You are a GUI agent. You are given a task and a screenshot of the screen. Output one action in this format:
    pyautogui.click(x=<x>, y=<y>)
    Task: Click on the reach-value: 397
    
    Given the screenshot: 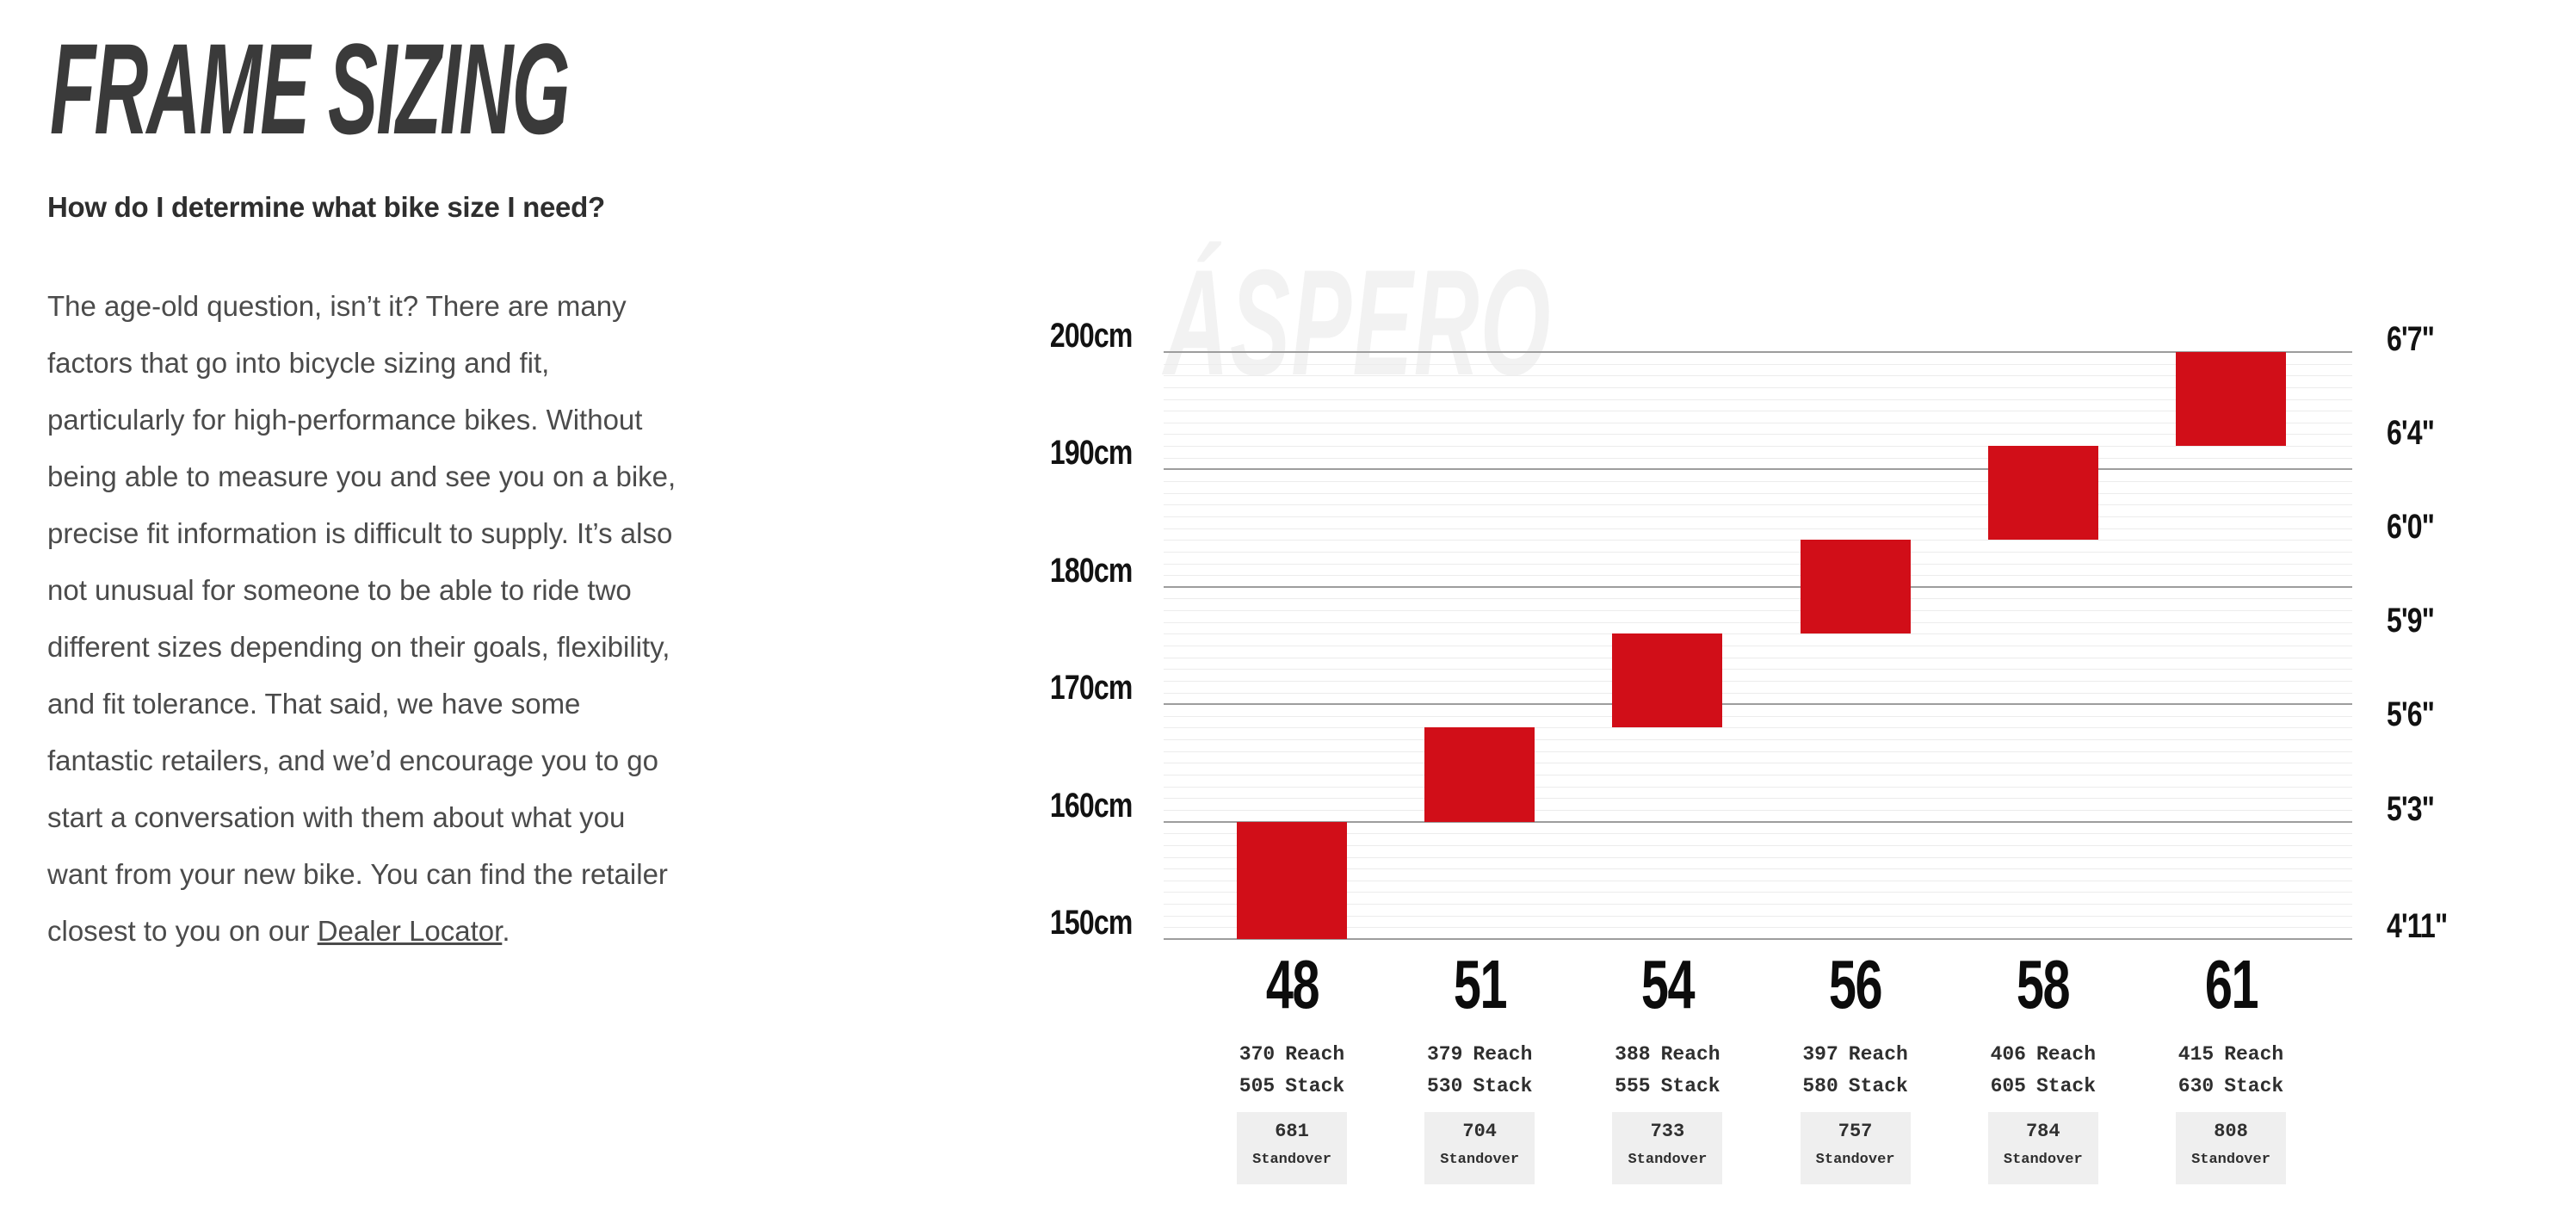 What is the action you would take?
    pyautogui.click(x=1820, y=1055)
    